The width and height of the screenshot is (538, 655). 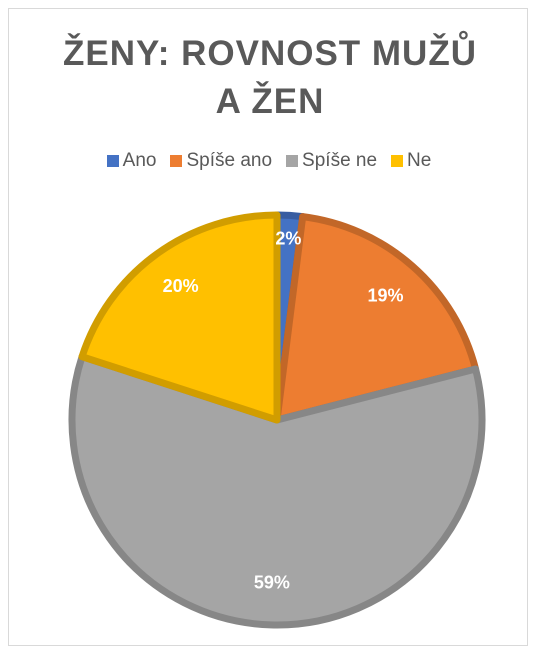 What do you see at coordinates (272, 583) in the screenshot?
I see `data-label: 59%` at bounding box center [272, 583].